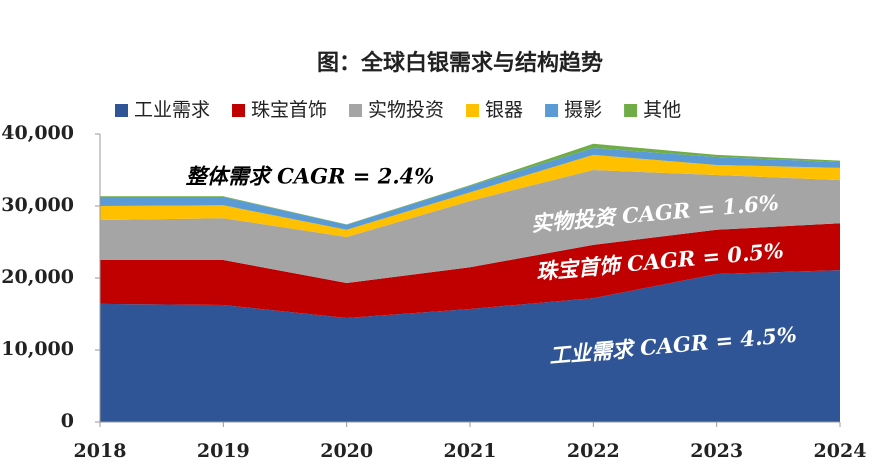 Image resolution: width=878 pixels, height=473 pixels. I want to click on x-tick-label: 2024, so click(840, 451).